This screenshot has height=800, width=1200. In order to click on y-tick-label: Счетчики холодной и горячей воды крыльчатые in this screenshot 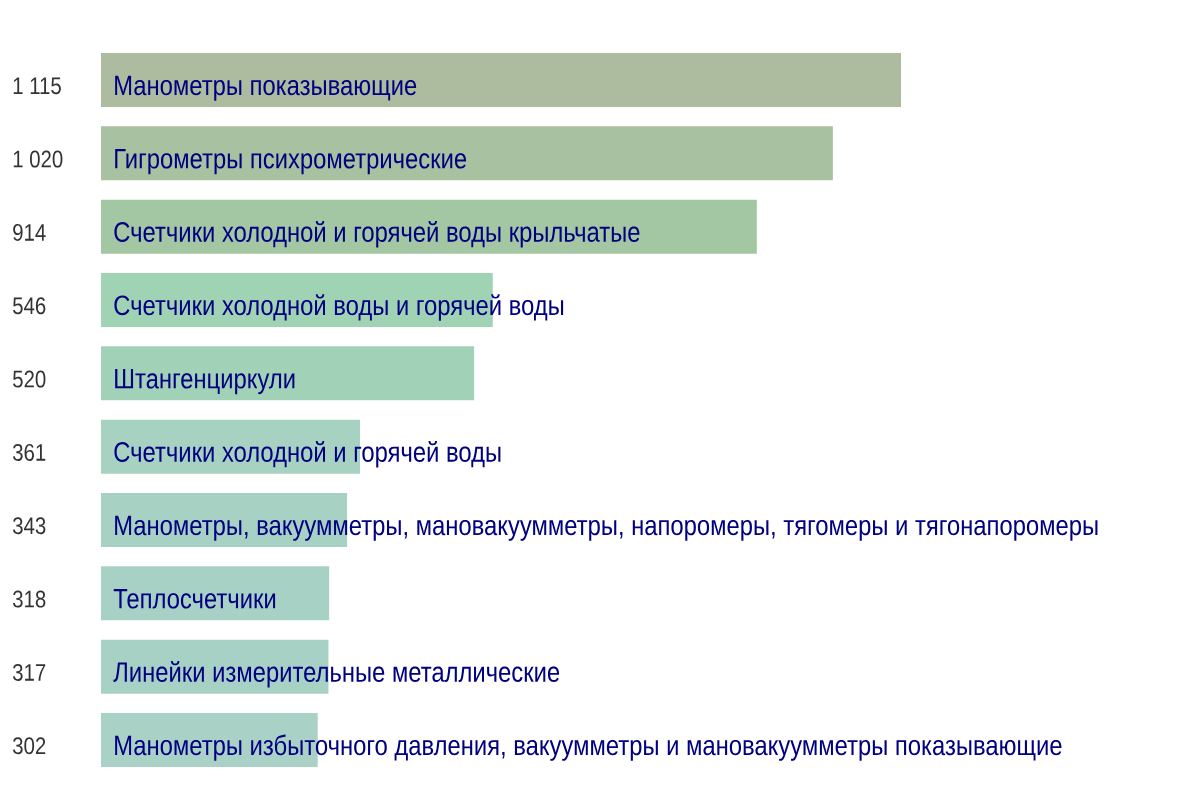, I will do `click(377, 234)`.